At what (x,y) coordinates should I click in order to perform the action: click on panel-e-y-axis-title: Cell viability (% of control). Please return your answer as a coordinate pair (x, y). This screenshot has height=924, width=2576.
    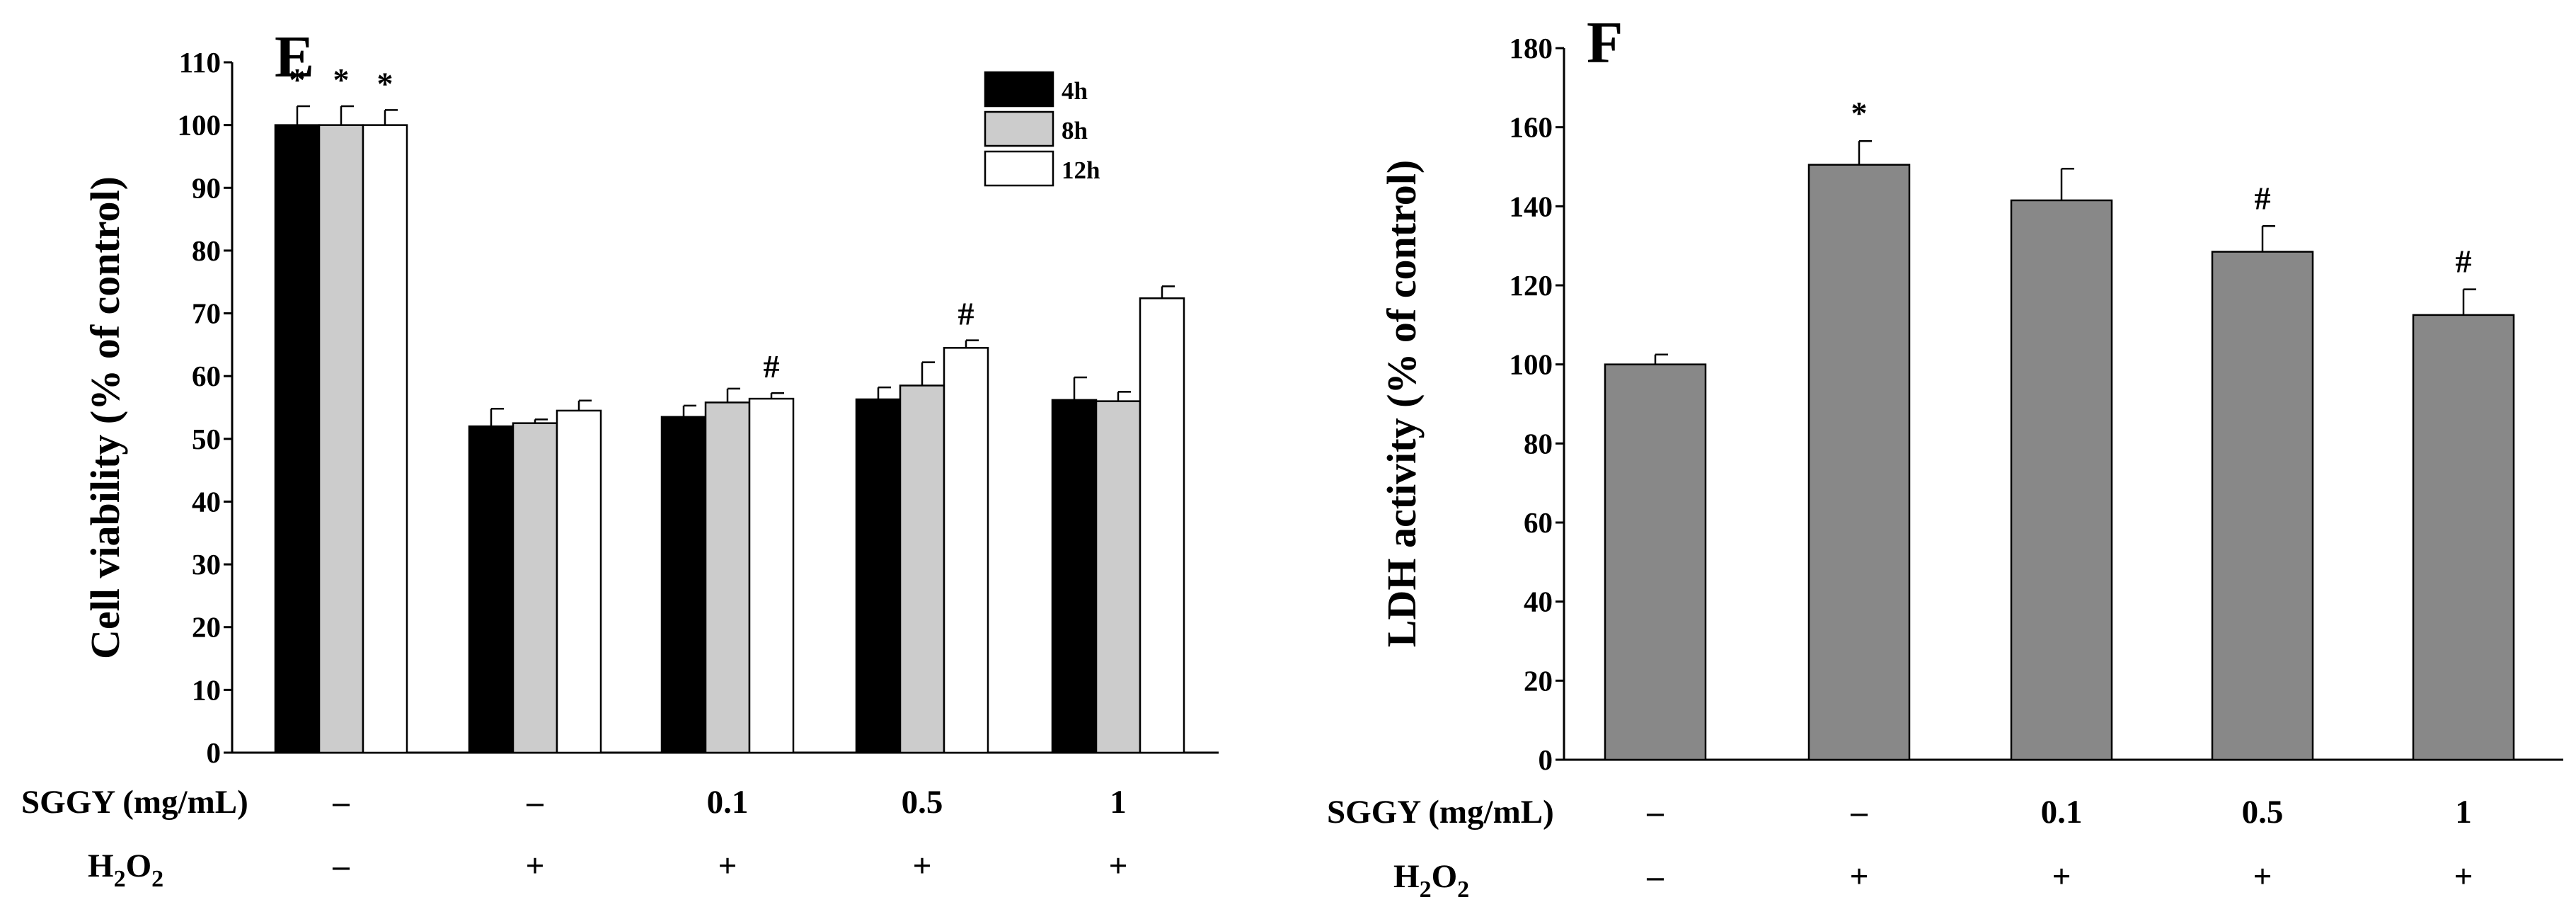
    Looking at the image, I should click on (105, 418).